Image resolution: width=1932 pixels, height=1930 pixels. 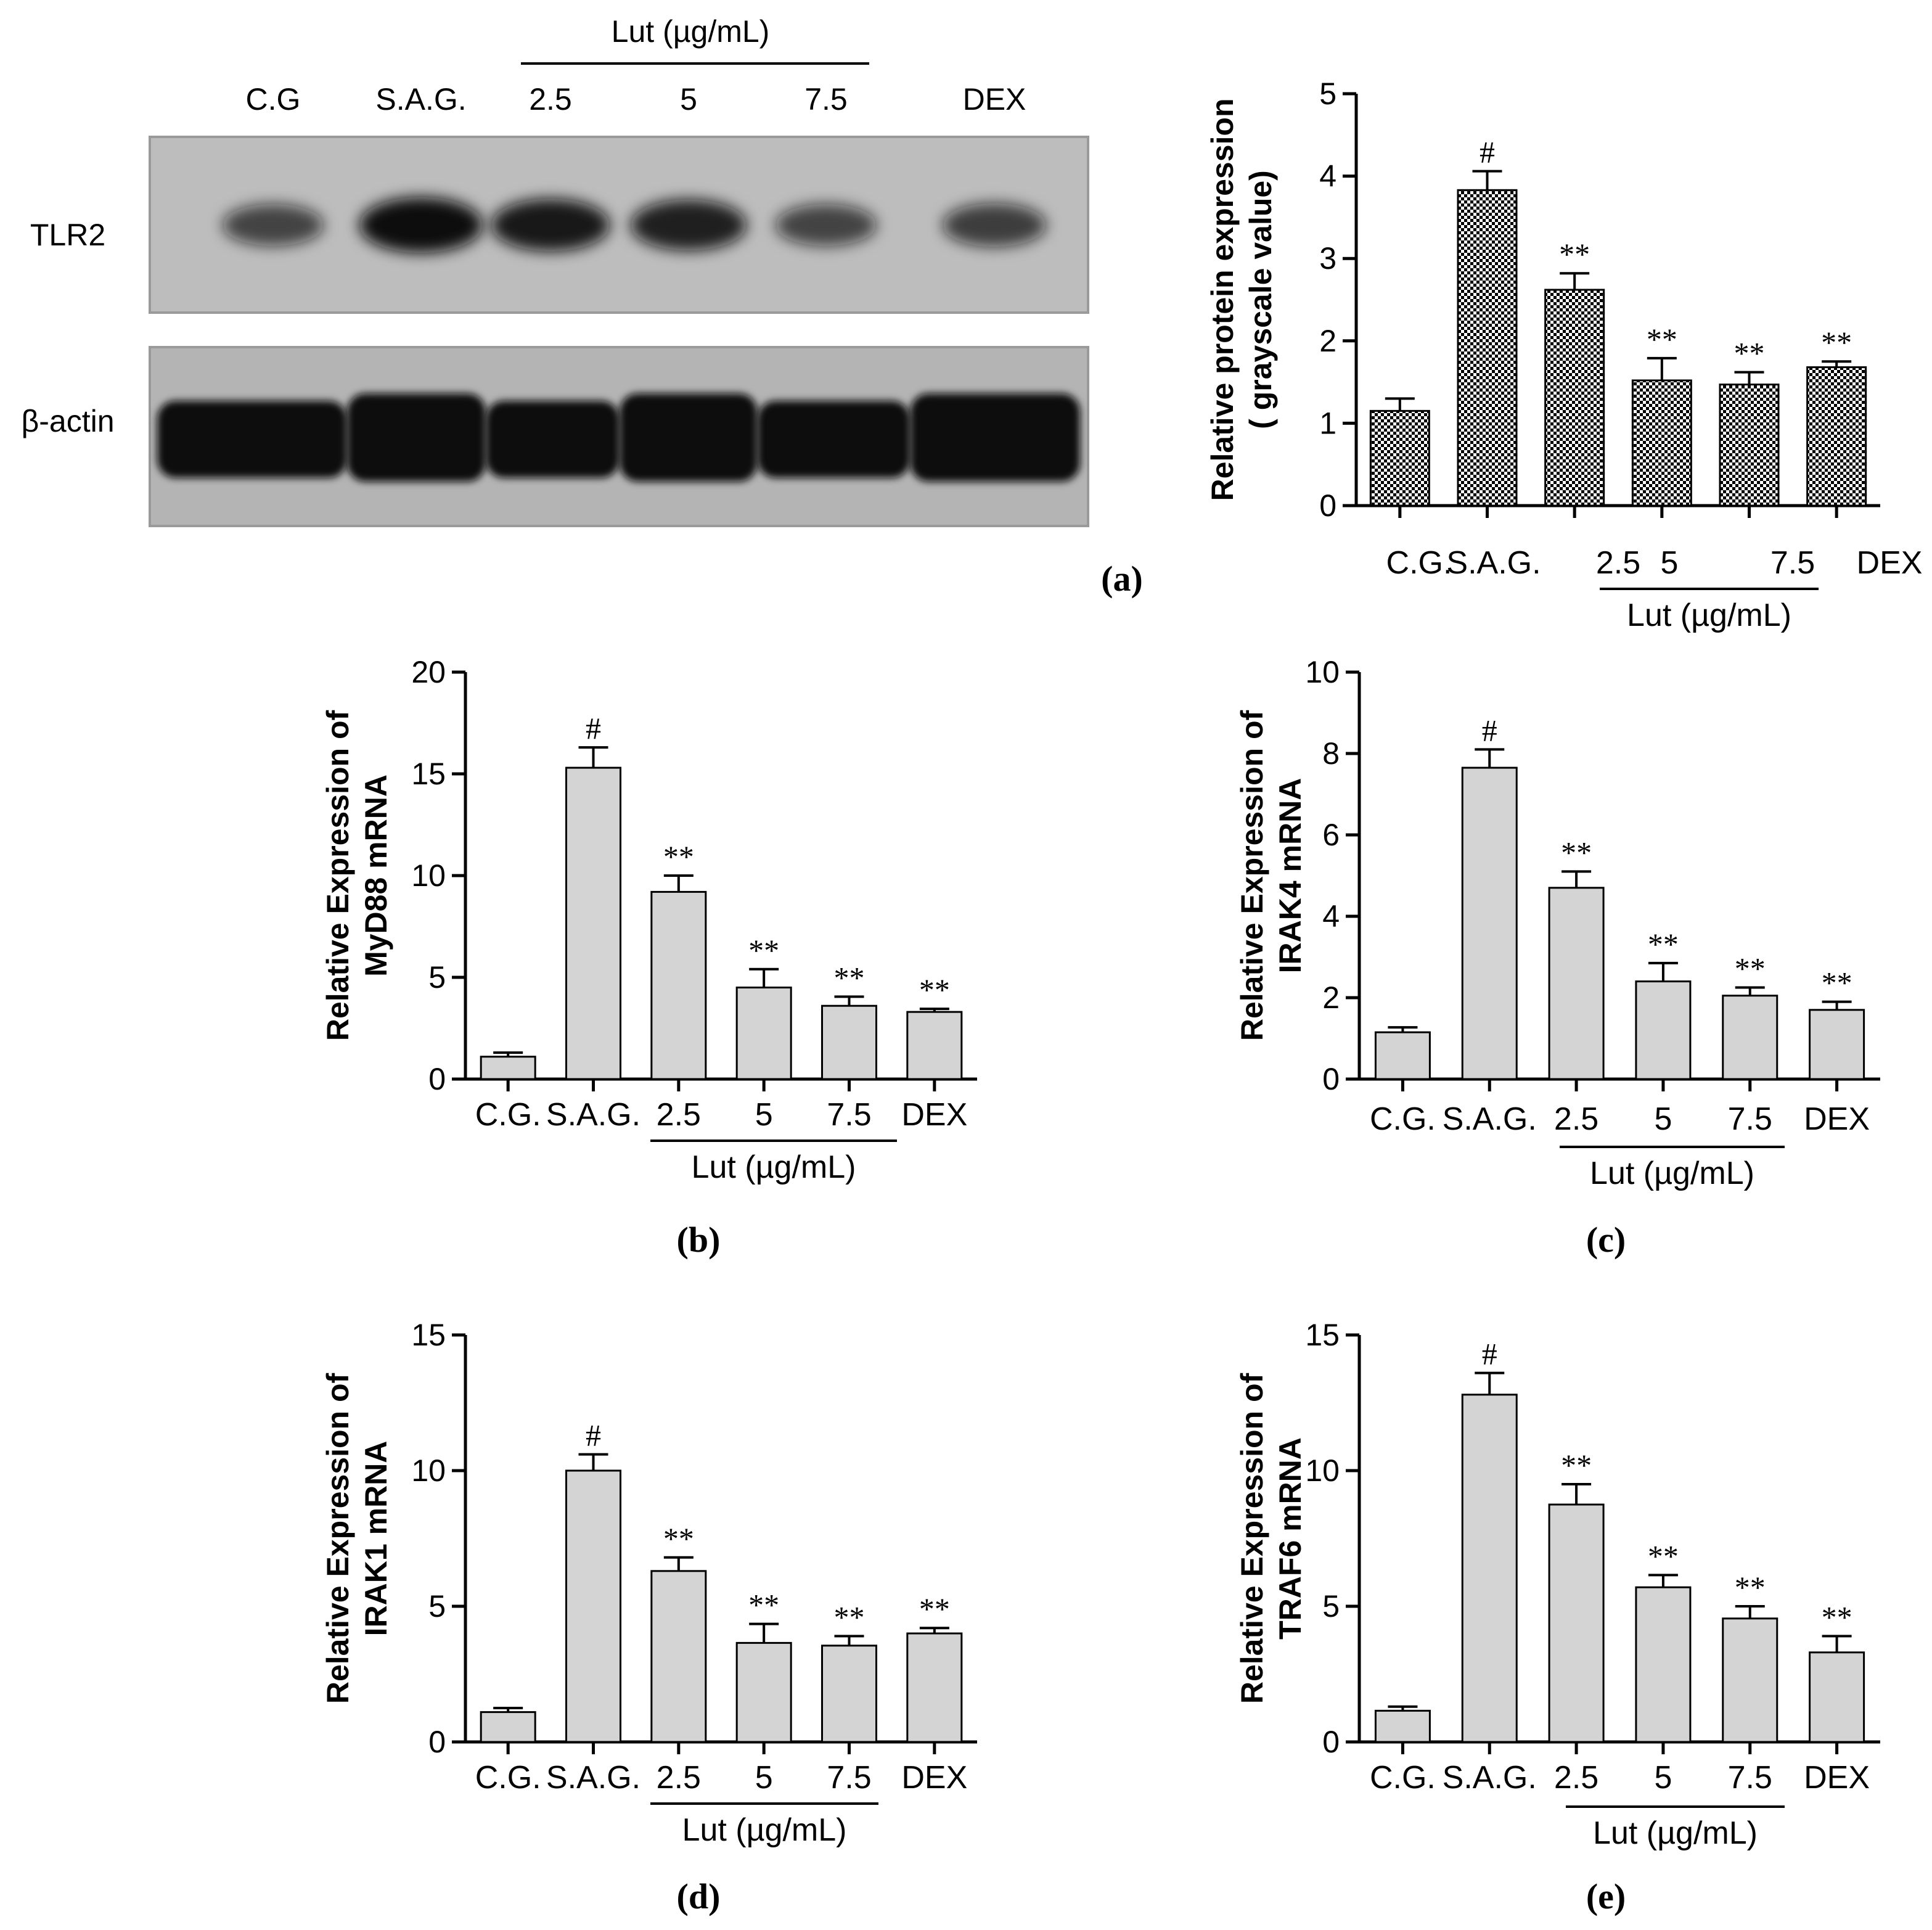 What do you see at coordinates (1122, 579) in the screenshot?
I see `panel-label: (a)` at bounding box center [1122, 579].